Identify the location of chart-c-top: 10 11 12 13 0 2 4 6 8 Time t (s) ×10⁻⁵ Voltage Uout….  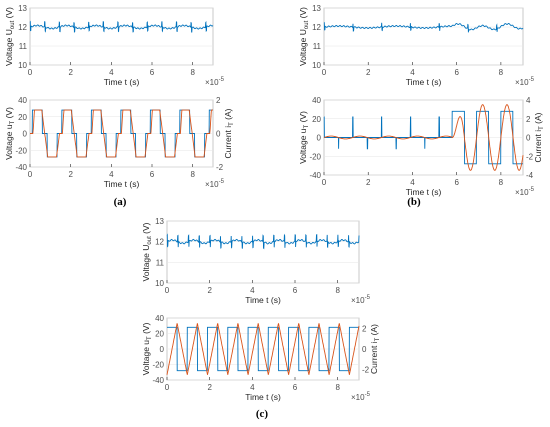
(256, 261).